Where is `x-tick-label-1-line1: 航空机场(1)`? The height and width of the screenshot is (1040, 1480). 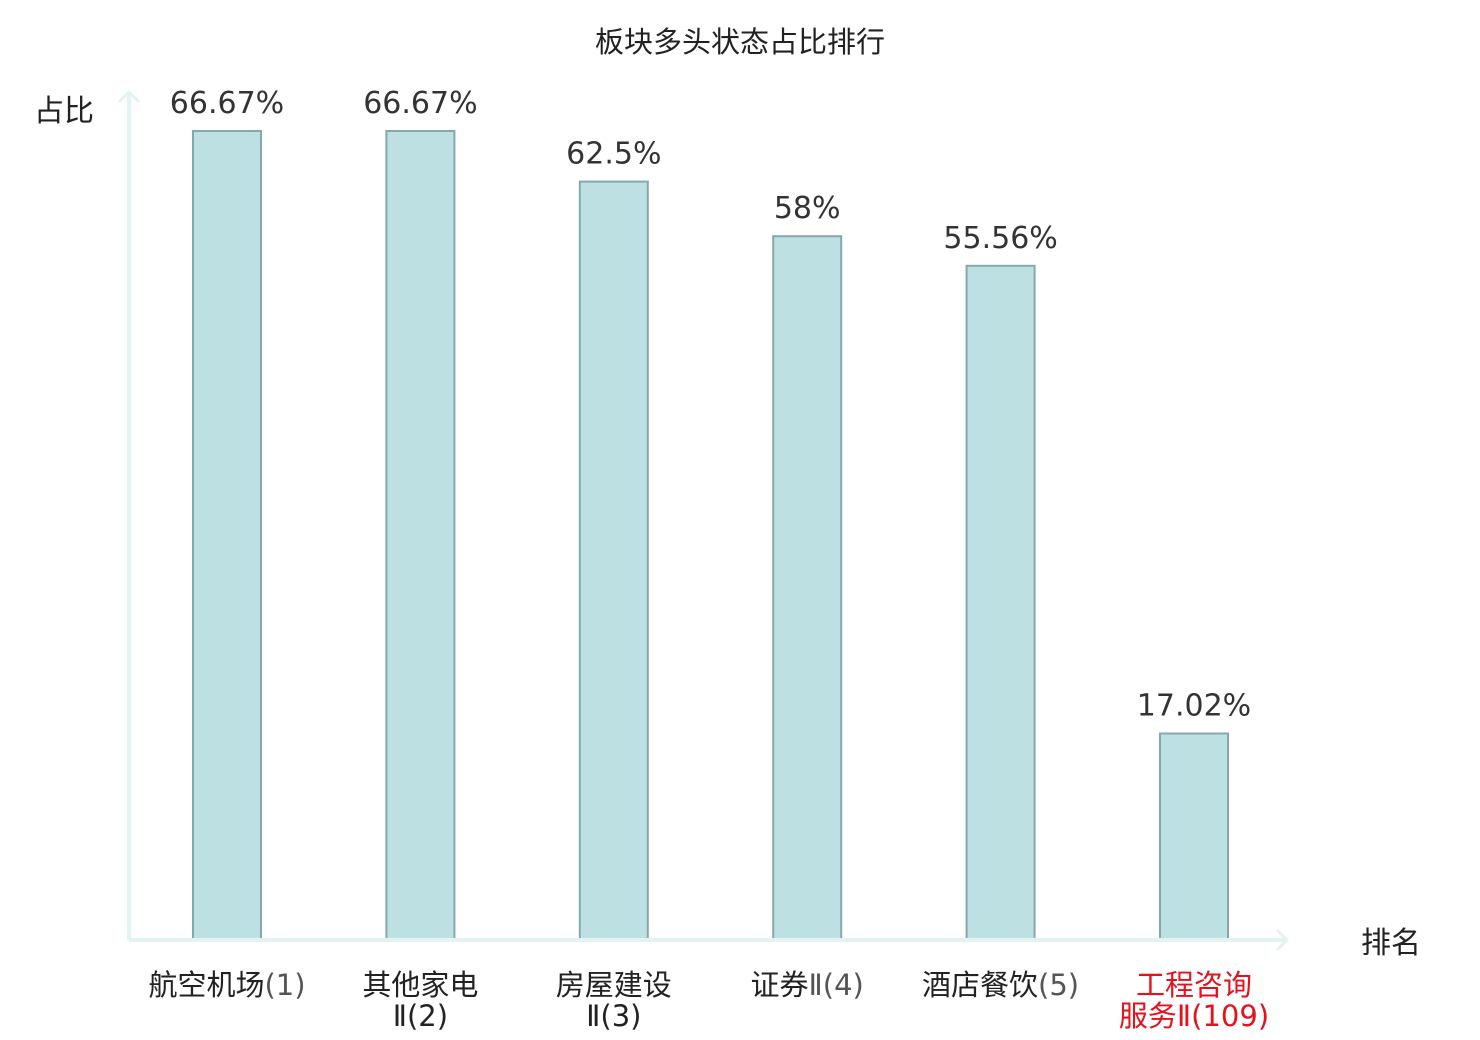
x-tick-label-1-line1: 航空机场(1) is located at coordinates (226, 985).